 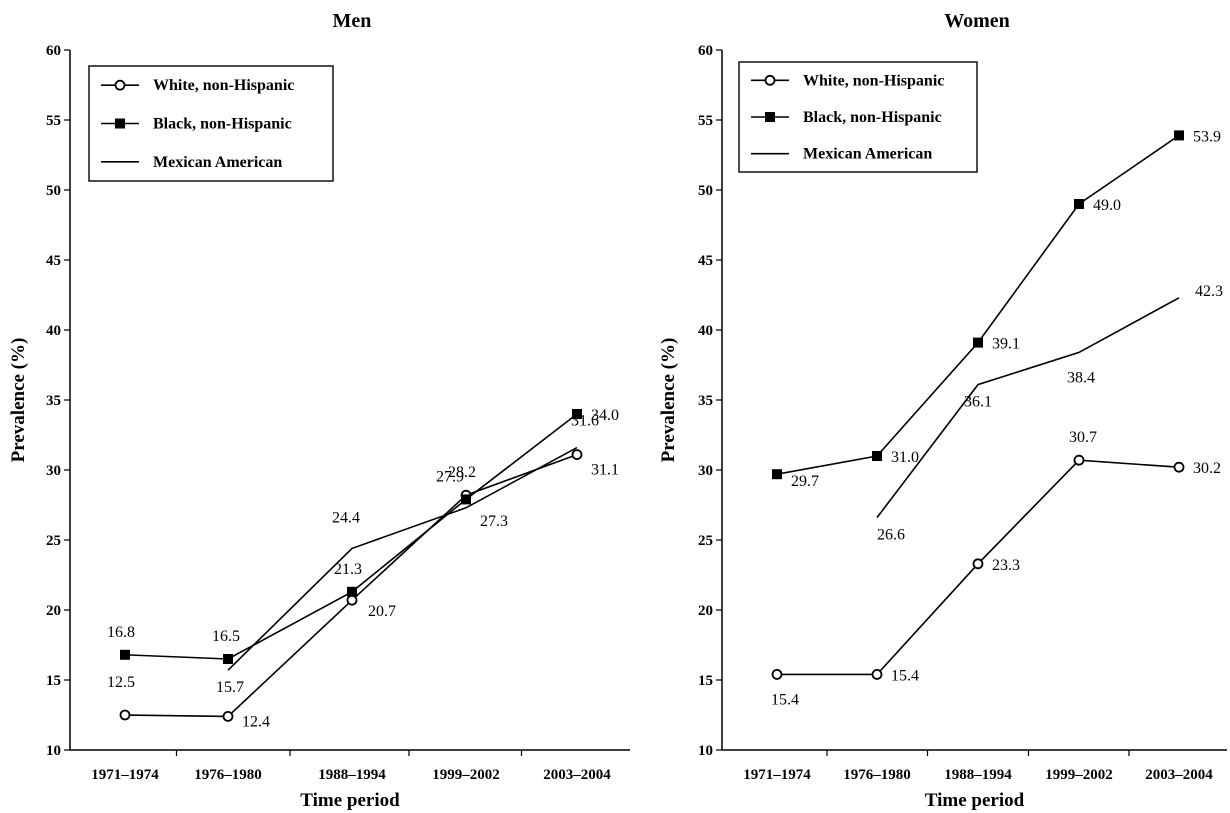 What do you see at coordinates (121, 682) in the screenshot?
I see `data-label: 12.5` at bounding box center [121, 682].